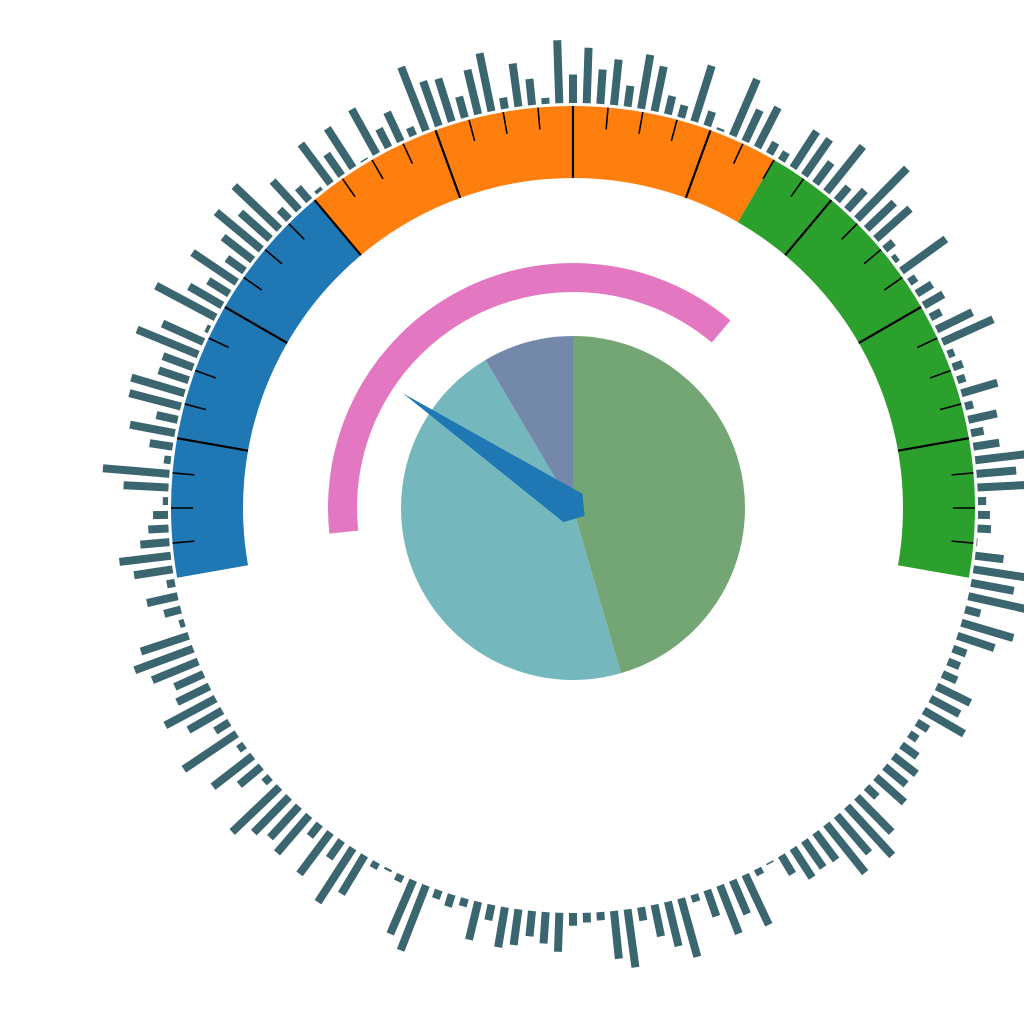 This screenshot has width=1024, height=1024. I want to click on pie-chart, so click(572, 508).